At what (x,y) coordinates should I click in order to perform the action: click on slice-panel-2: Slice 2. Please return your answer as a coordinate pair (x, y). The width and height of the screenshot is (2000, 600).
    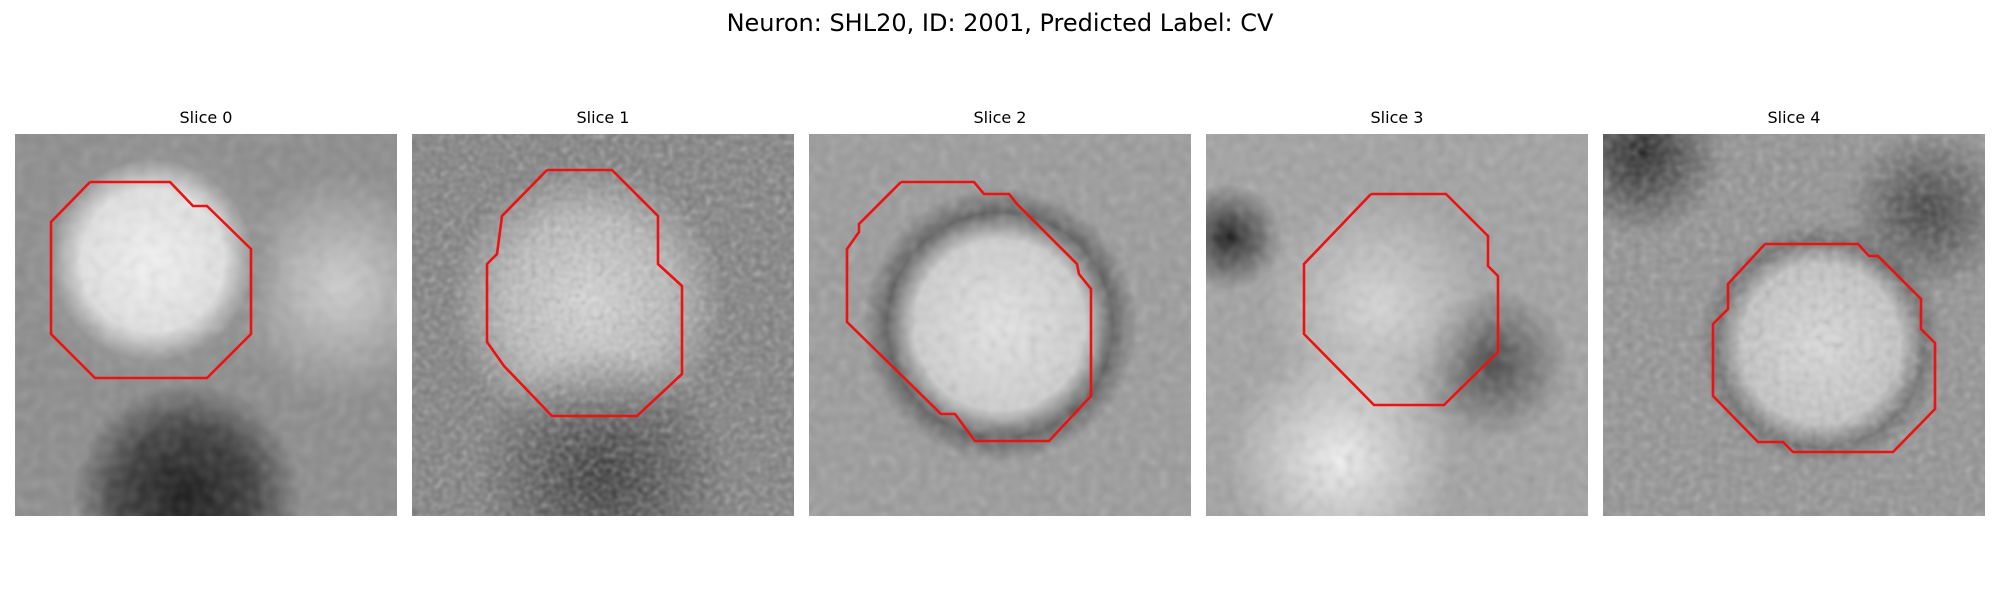
    Looking at the image, I should click on (1000, 312).